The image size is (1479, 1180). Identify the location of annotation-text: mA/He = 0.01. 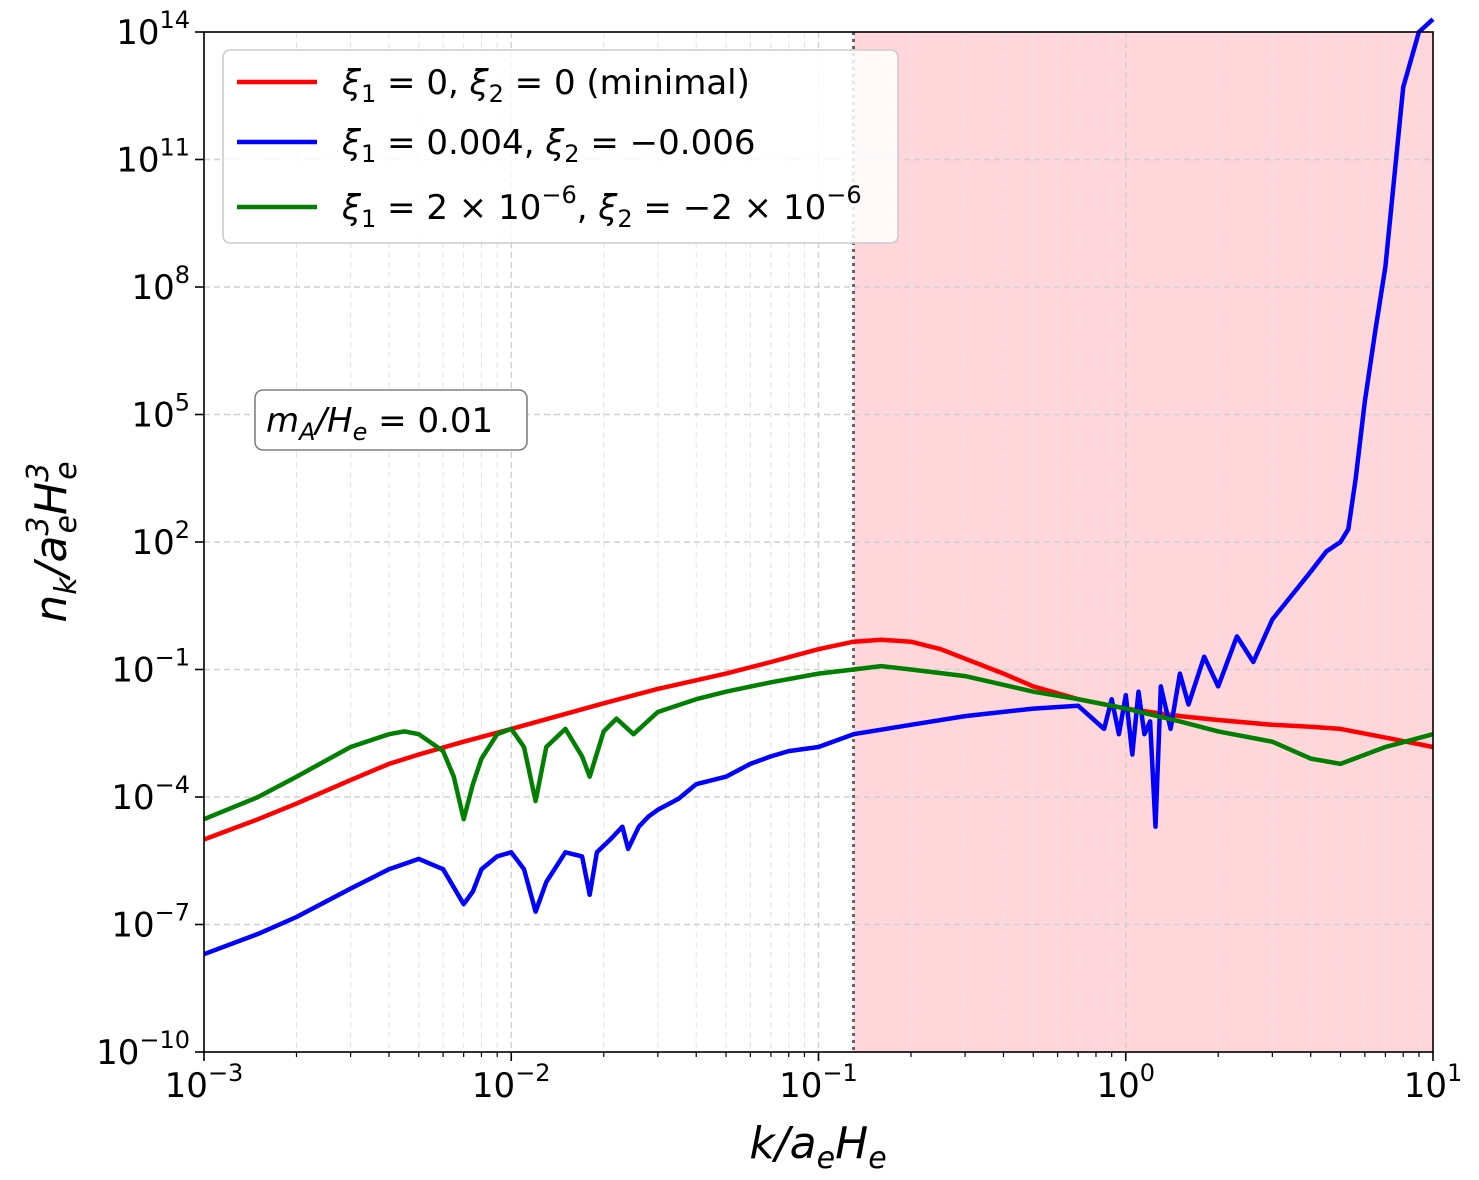
(379, 423).